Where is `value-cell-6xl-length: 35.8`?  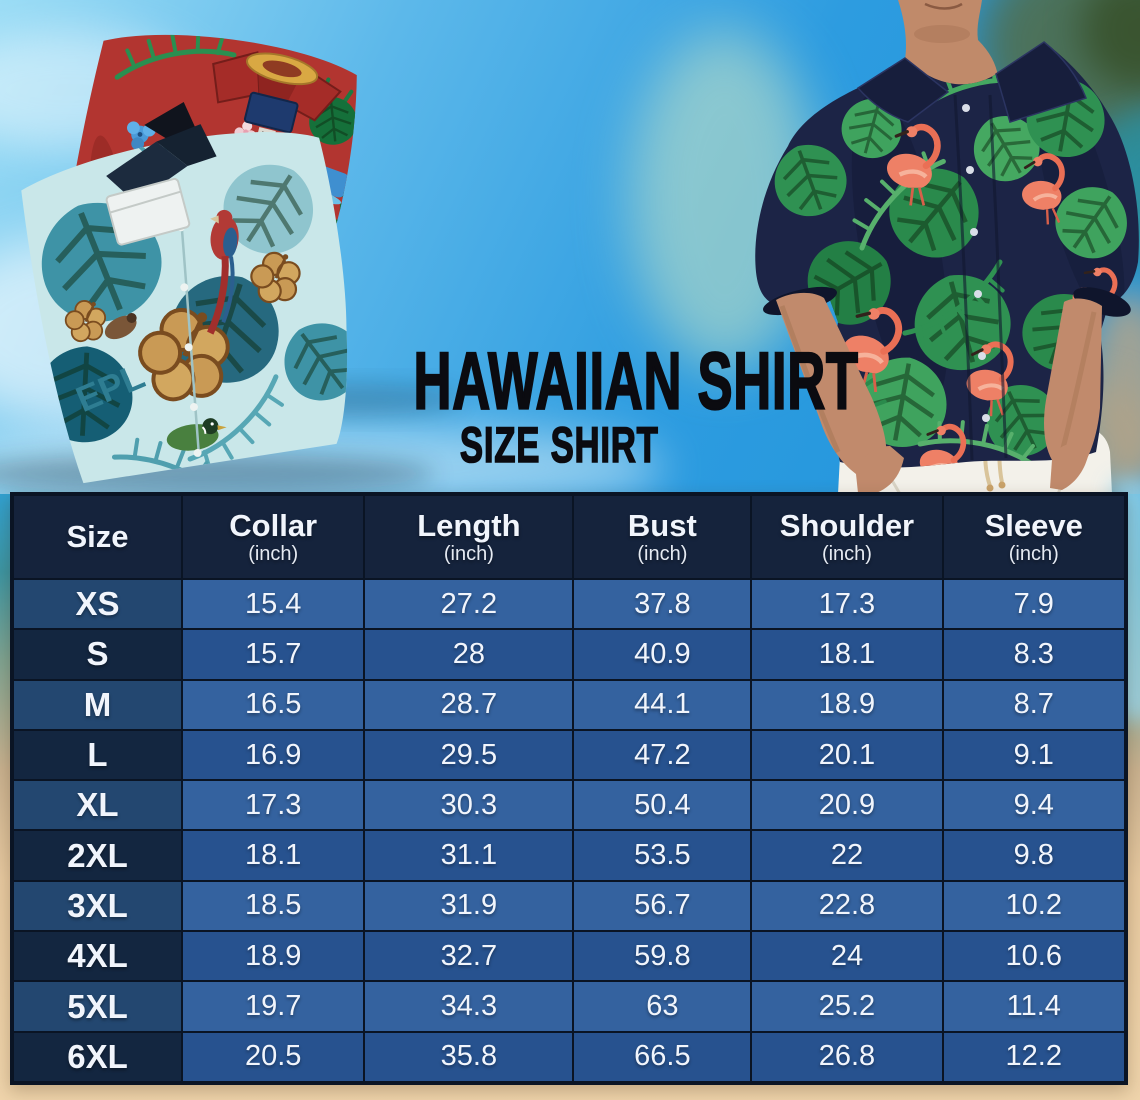
value-cell-6xl-length: 35.8 is located at coordinates (469, 1056).